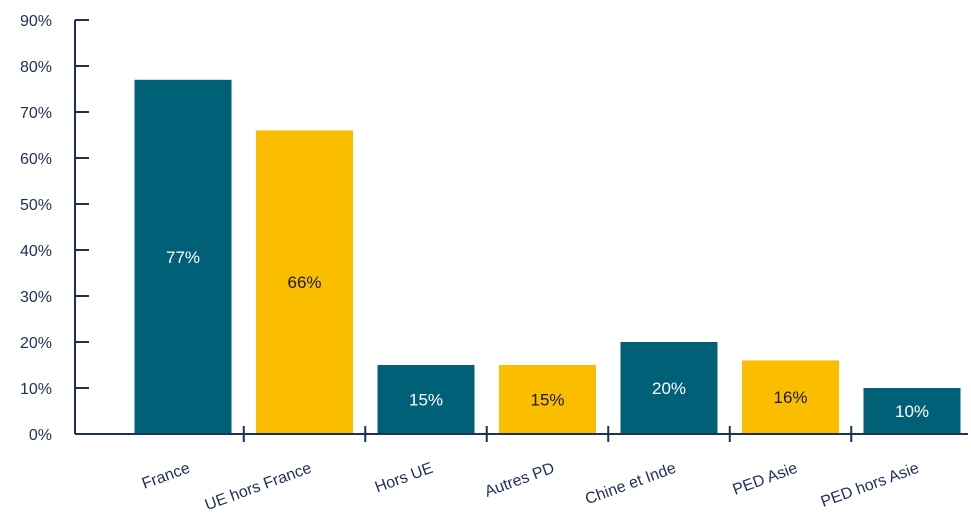 This screenshot has height=523, width=971. I want to click on y-tick-label: 0%, so click(40, 435).